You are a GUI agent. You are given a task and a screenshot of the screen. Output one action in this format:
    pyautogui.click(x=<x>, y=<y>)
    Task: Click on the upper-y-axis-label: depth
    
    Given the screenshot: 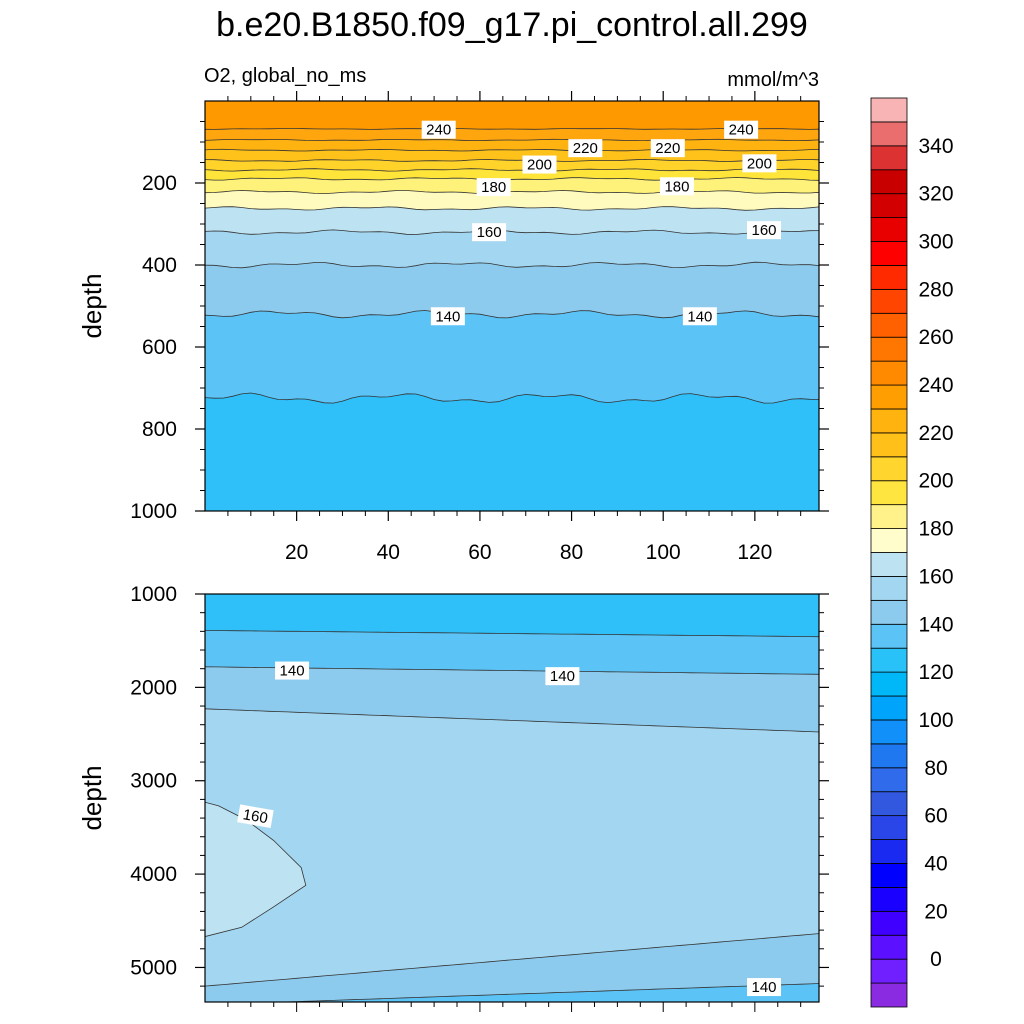 What is the action you would take?
    pyautogui.click(x=92, y=305)
    